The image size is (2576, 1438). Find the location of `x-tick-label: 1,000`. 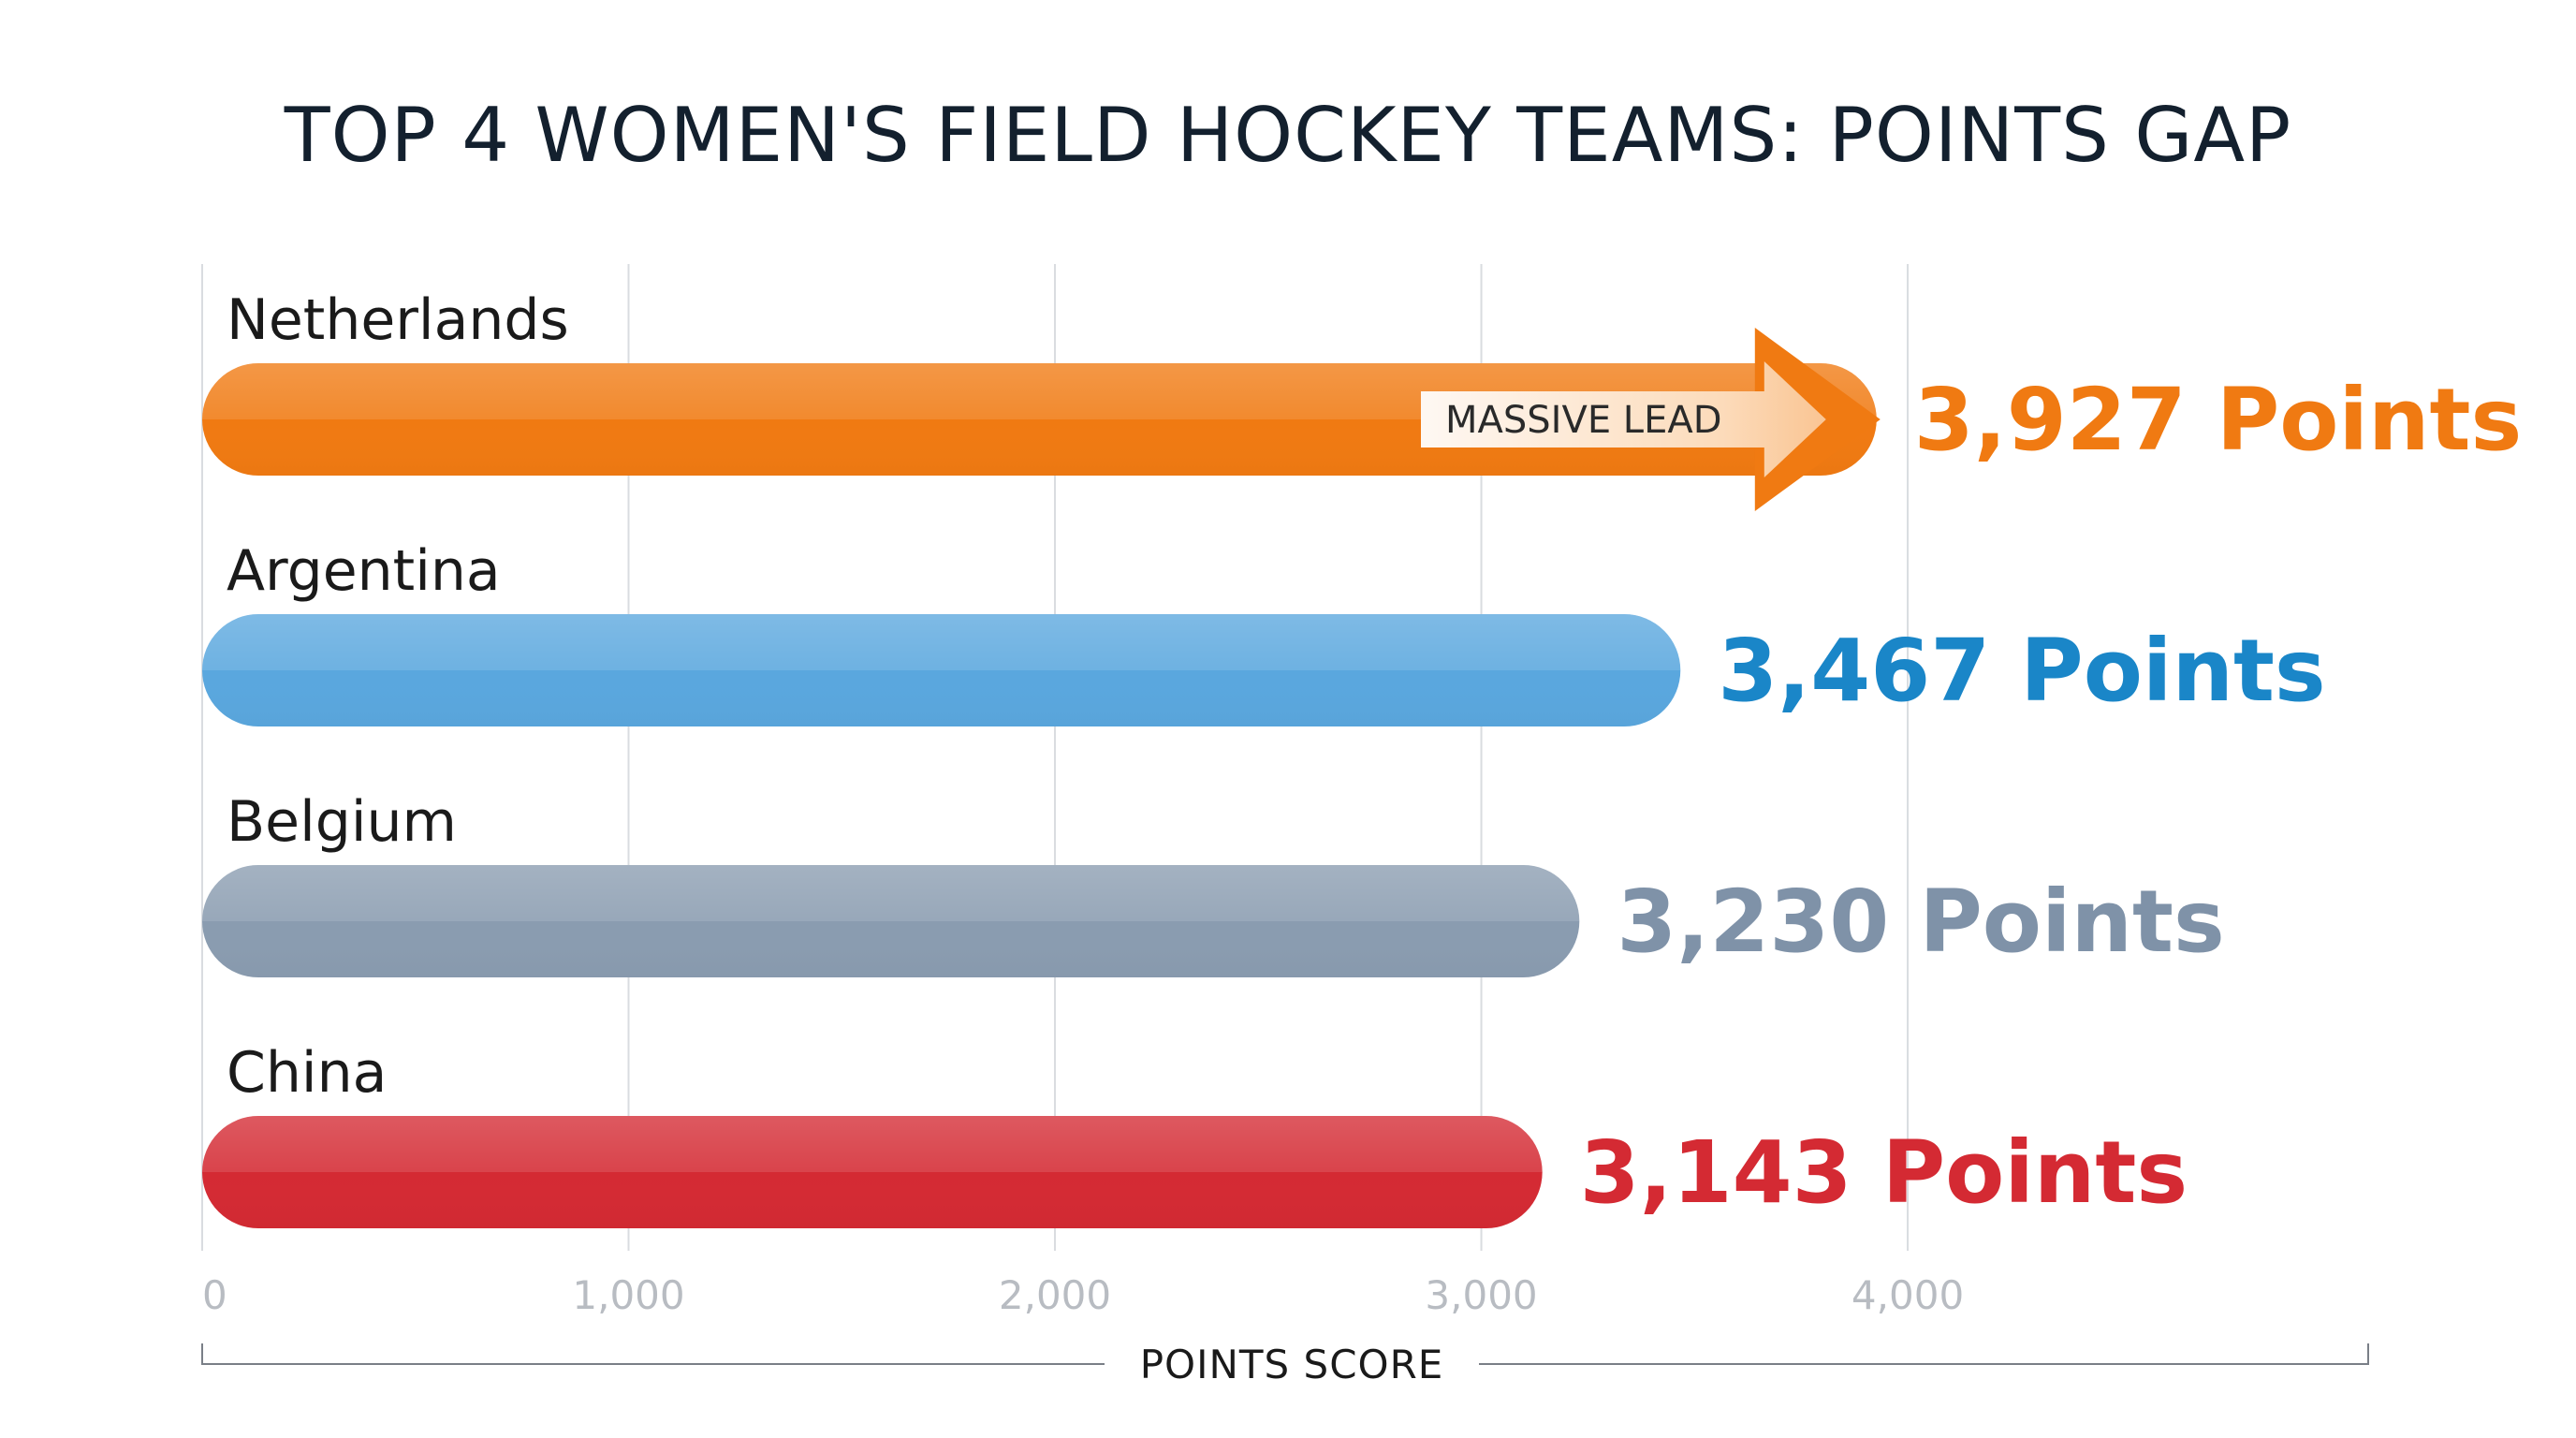

x-tick-label: 1,000 is located at coordinates (628, 1295).